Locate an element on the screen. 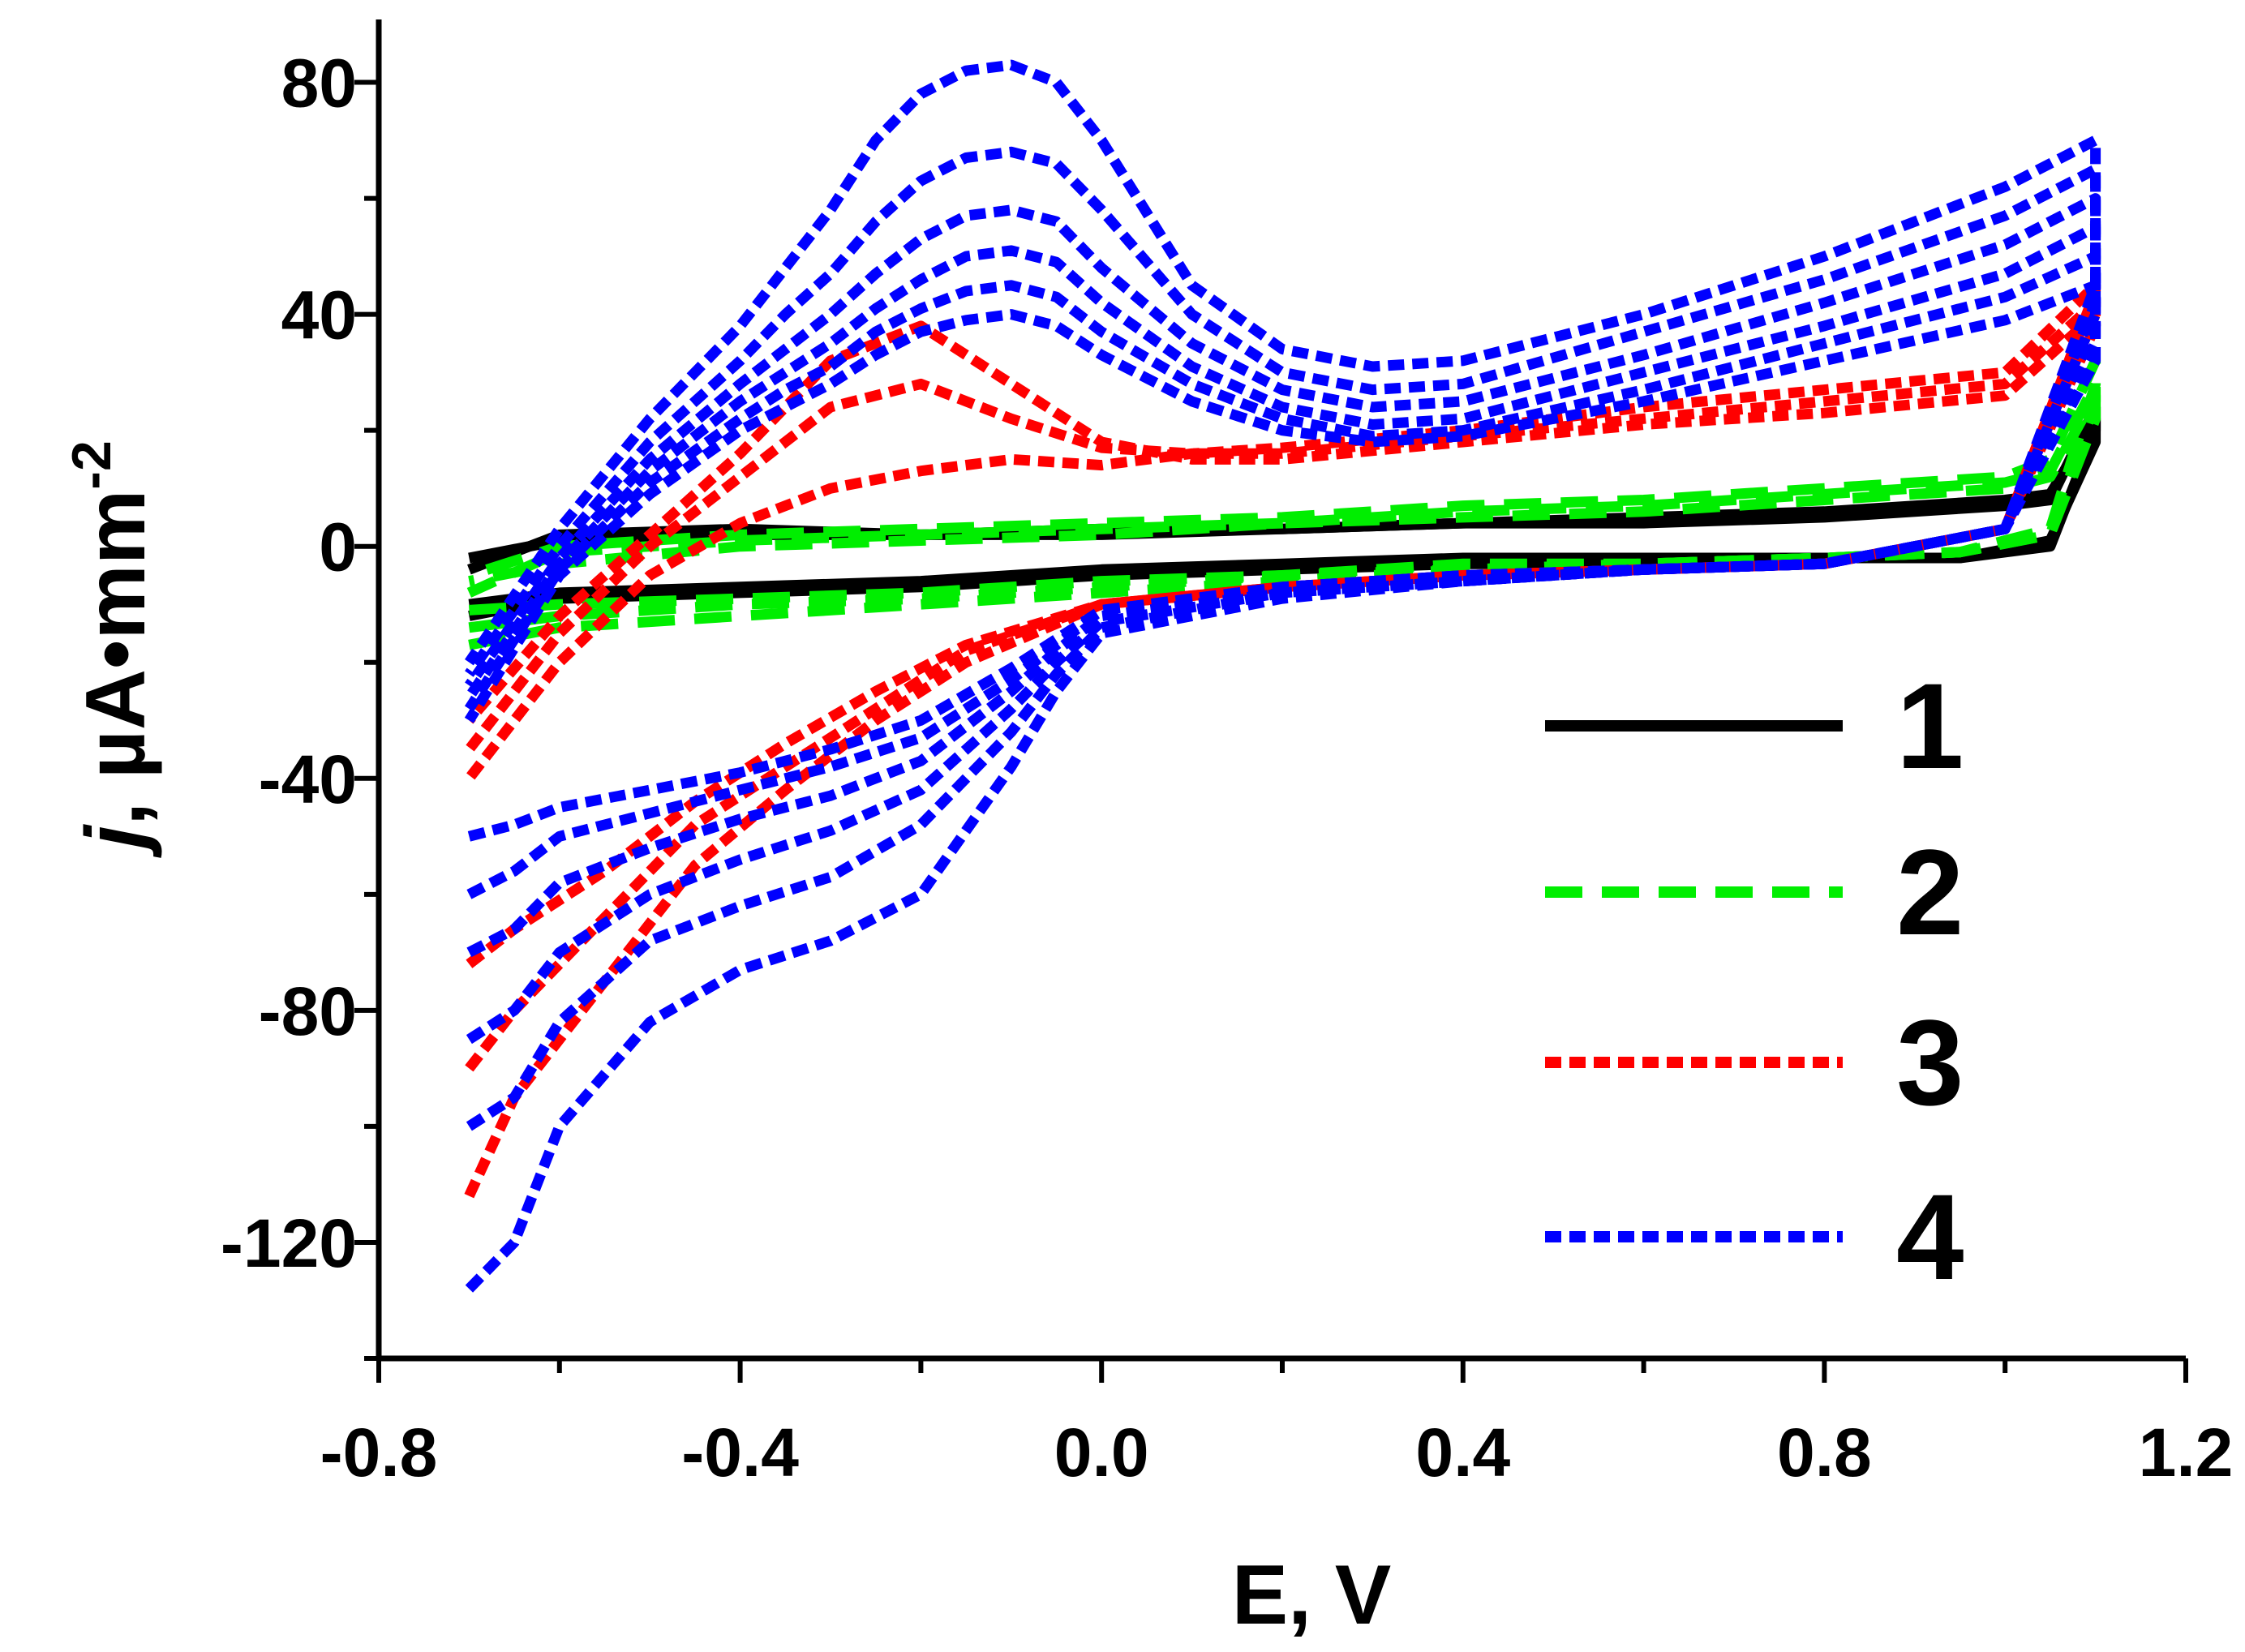 This screenshot has width=2245, height=1652. x-tick-label: -0.8 is located at coordinates (379, 1452).